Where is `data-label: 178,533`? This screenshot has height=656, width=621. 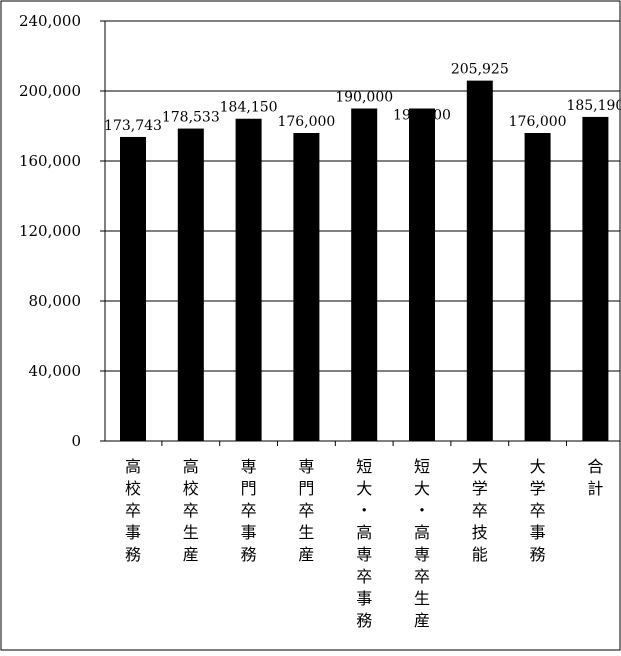
data-label: 178,533 is located at coordinates (191, 118).